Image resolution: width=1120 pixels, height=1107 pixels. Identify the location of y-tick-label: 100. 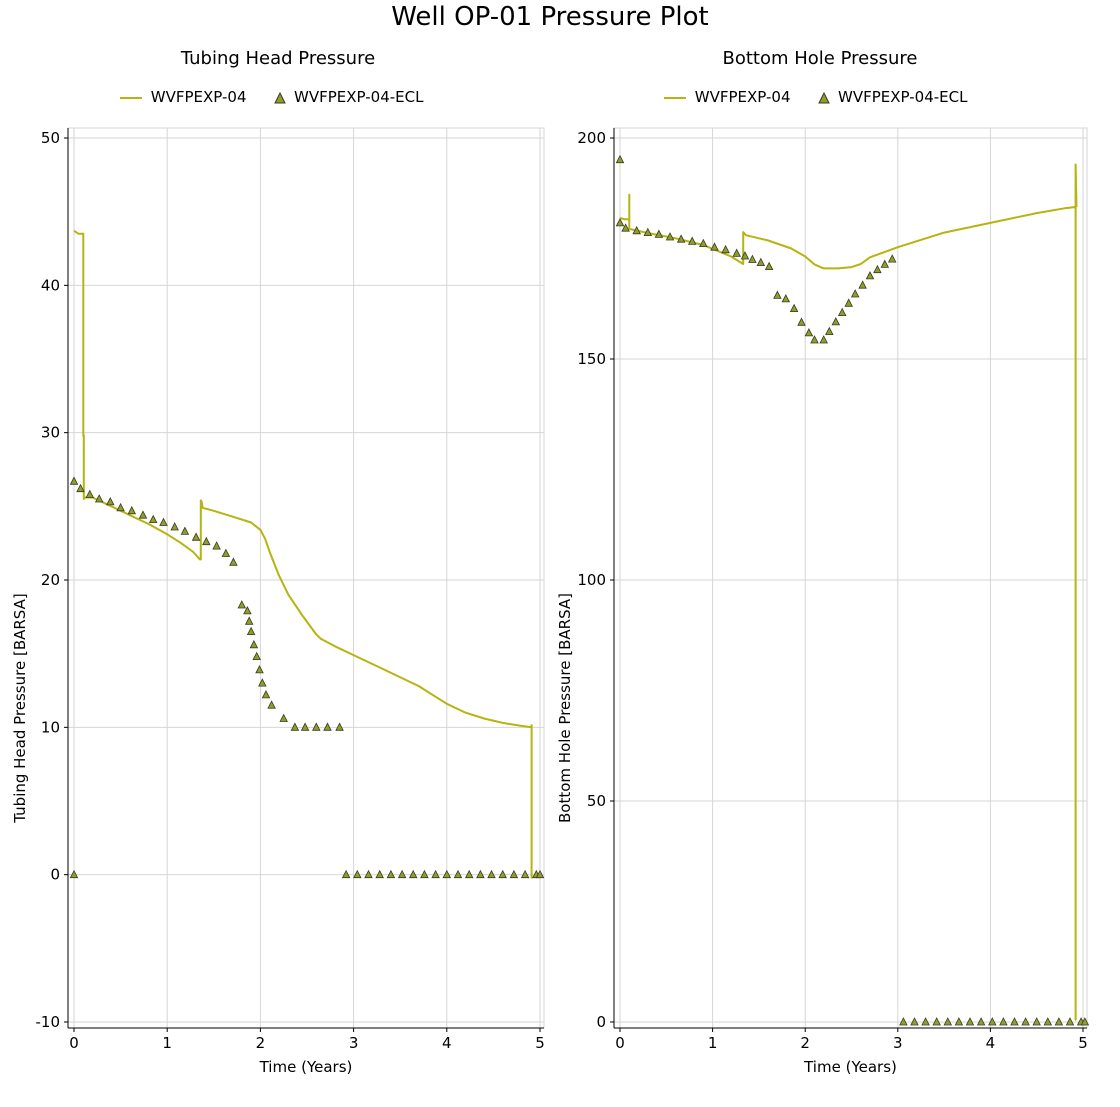
(591, 580).